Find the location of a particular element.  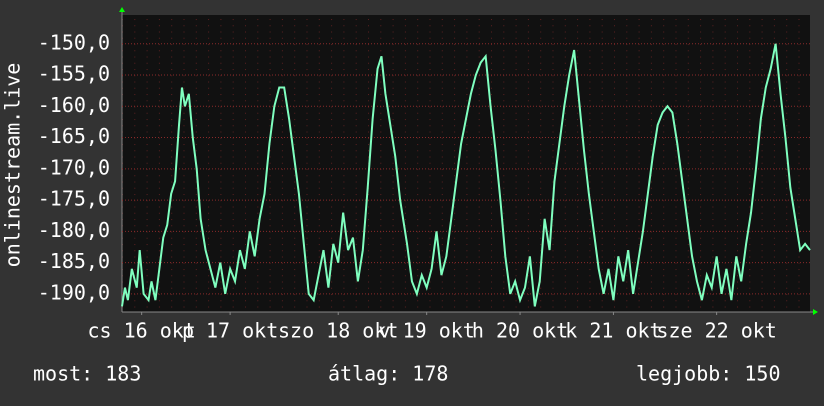

y-tick-label: -155,0 is located at coordinates (74, 74).